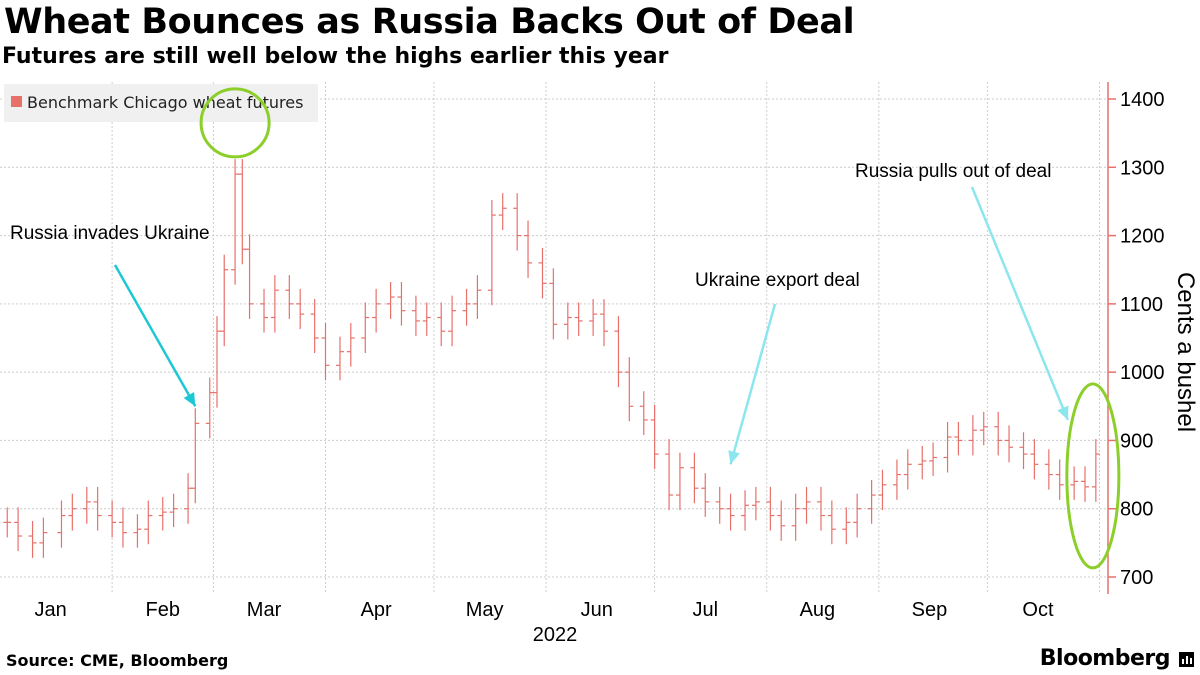 This screenshot has height=675, width=1200. What do you see at coordinates (818, 610) in the screenshot?
I see `x-tick-label-aug: Aug` at bounding box center [818, 610].